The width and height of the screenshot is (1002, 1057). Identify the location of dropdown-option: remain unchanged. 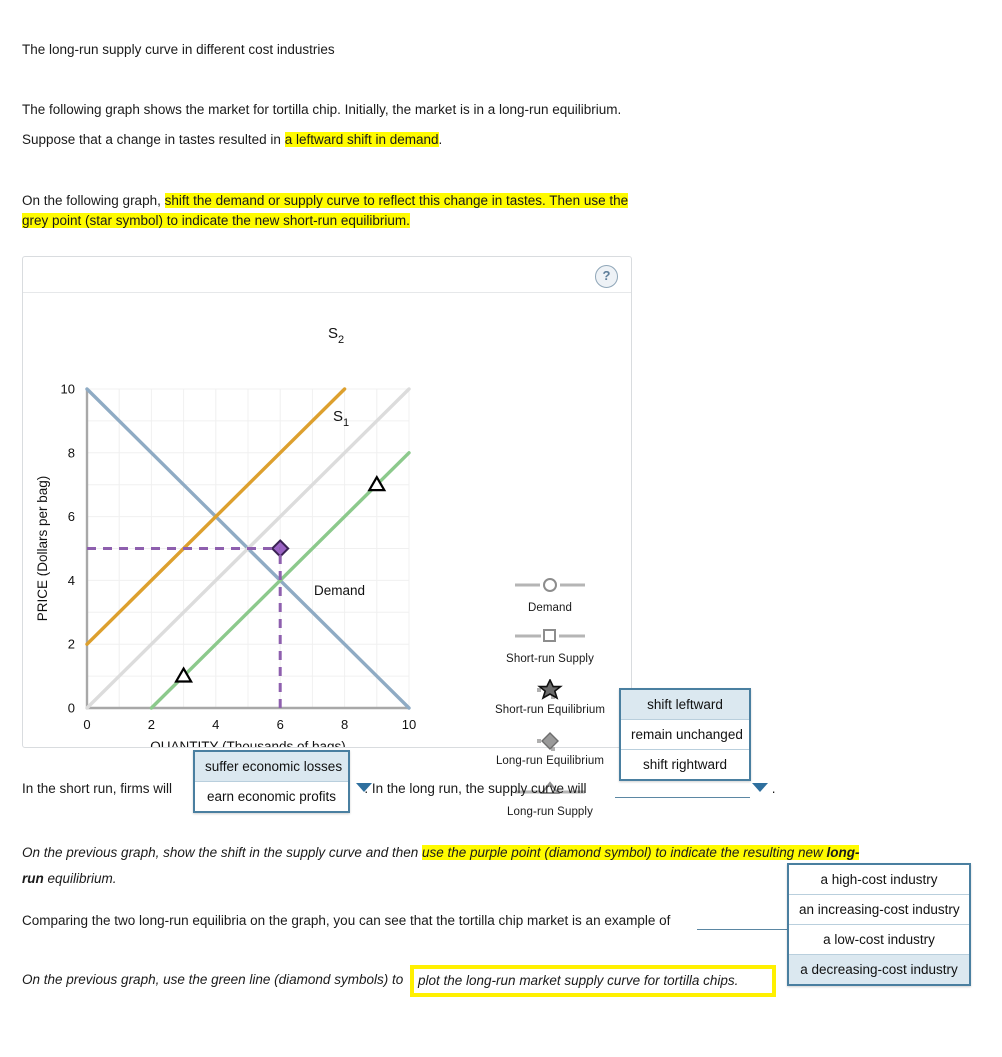
(685, 735).